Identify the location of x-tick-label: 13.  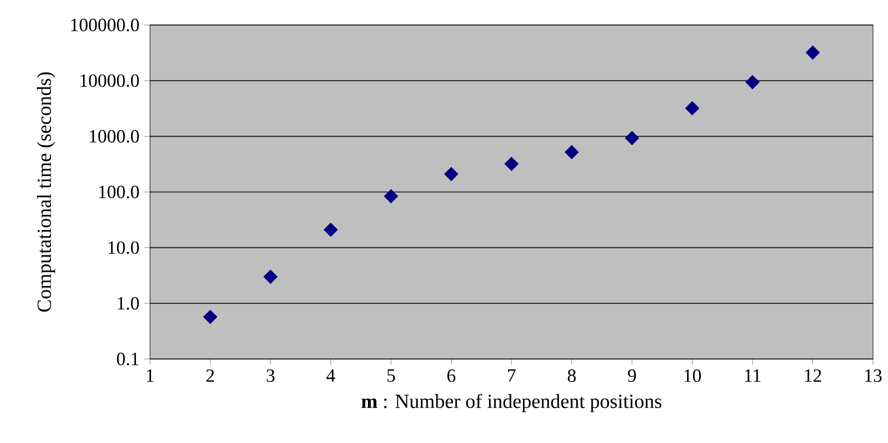
(873, 375).